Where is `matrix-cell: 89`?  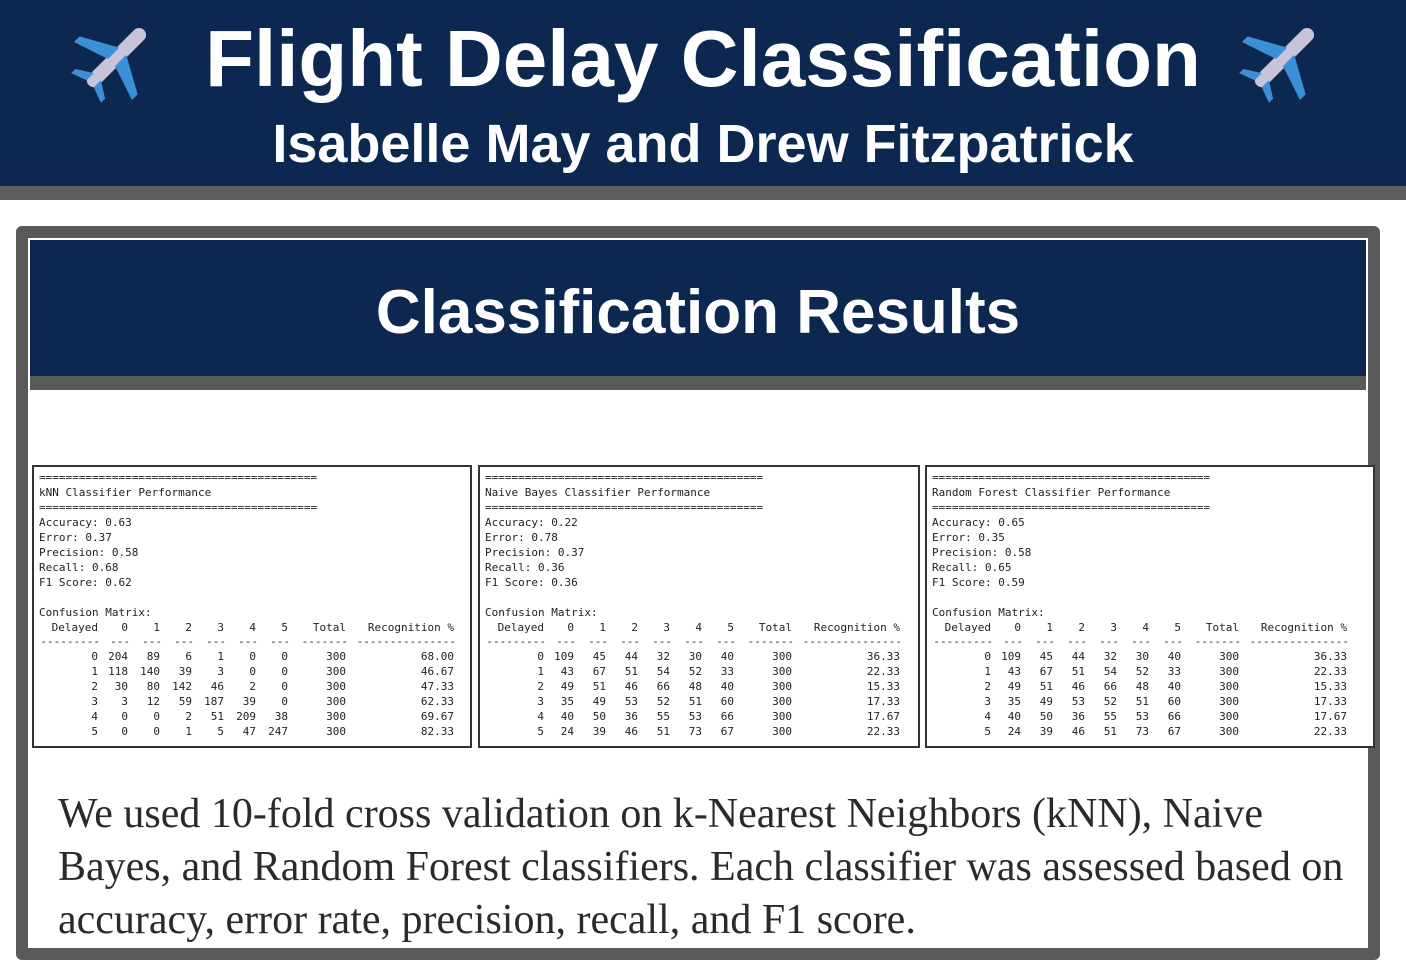 matrix-cell: 89 is located at coordinates (153, 656).